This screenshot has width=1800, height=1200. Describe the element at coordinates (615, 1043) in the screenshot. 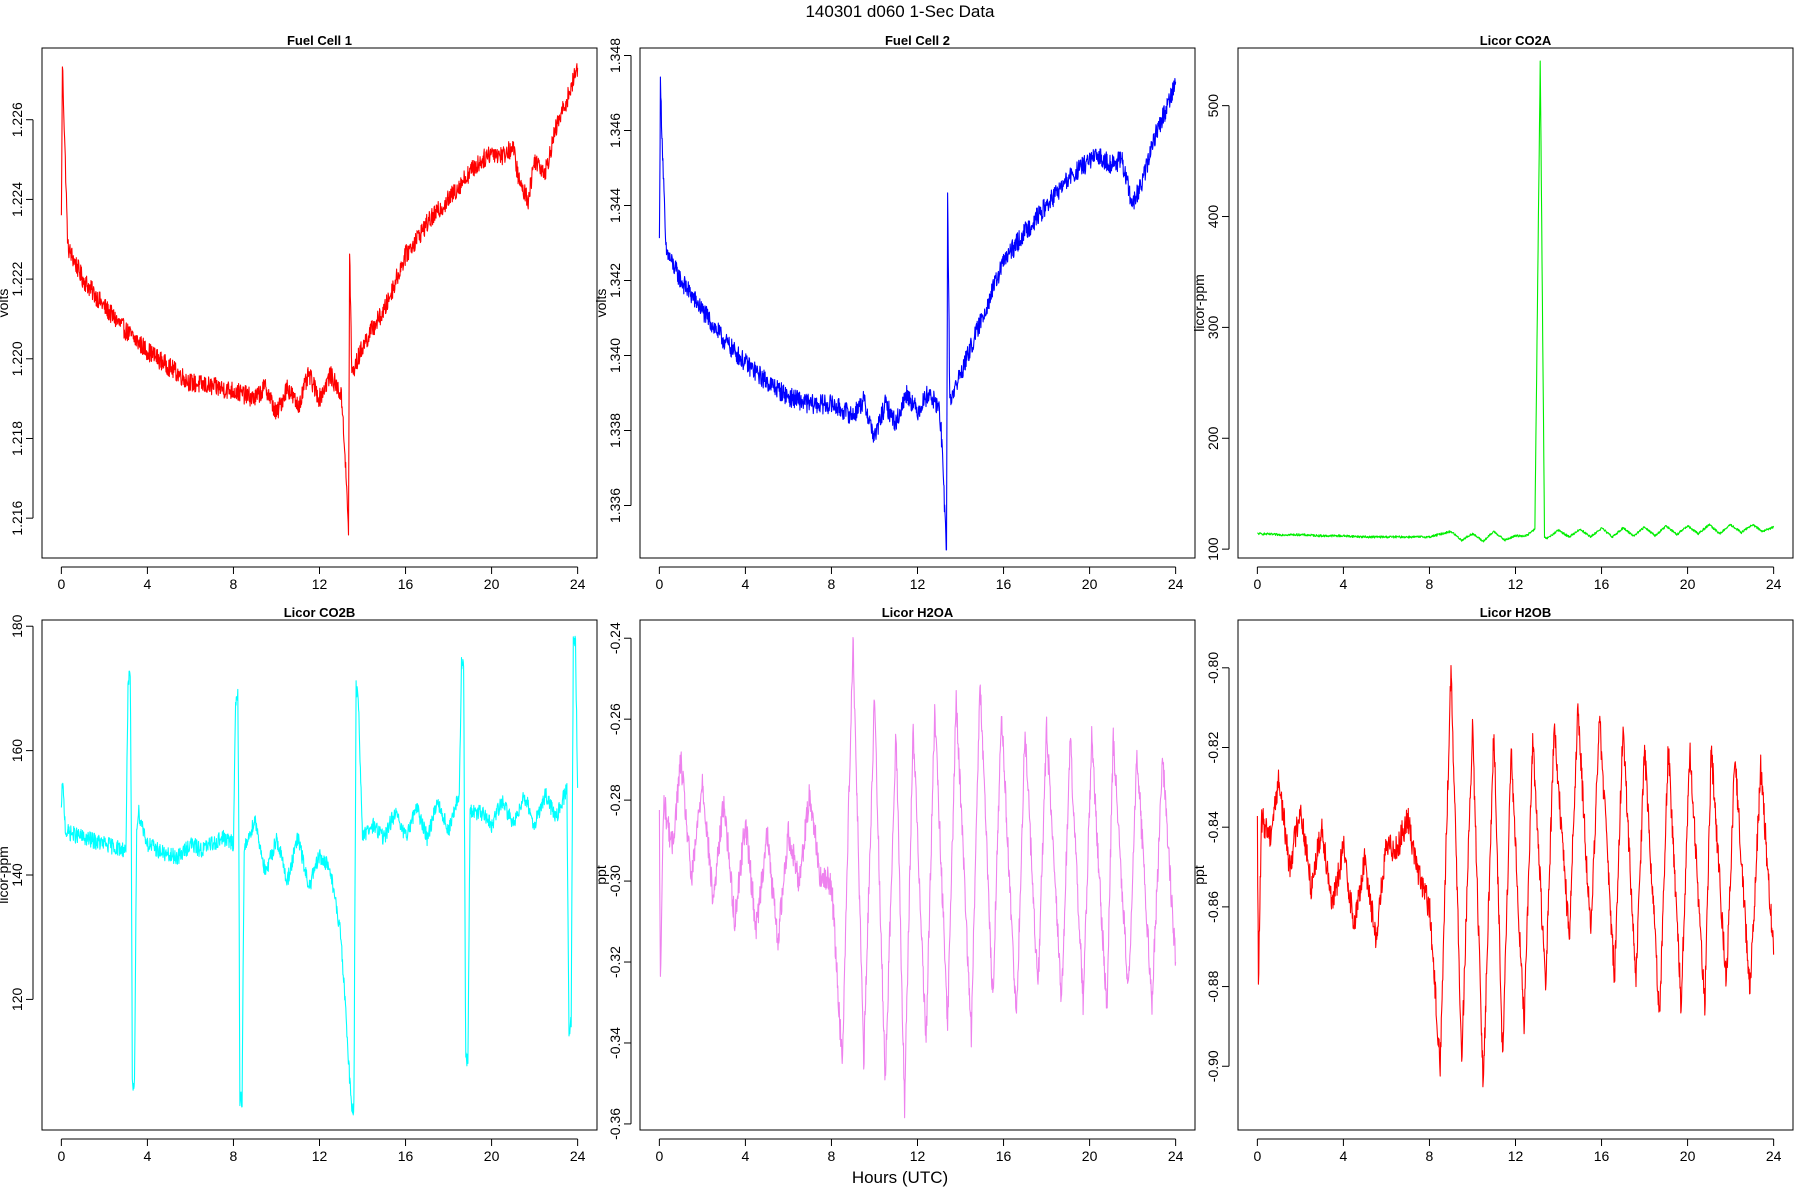

I see `y-tick-label: -0.34` at that location.